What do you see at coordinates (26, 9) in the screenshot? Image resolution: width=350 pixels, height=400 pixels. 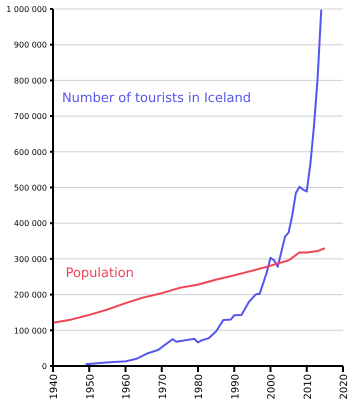 I see `y-tick-label: 1 000 000` at bounding box center [26, 9].